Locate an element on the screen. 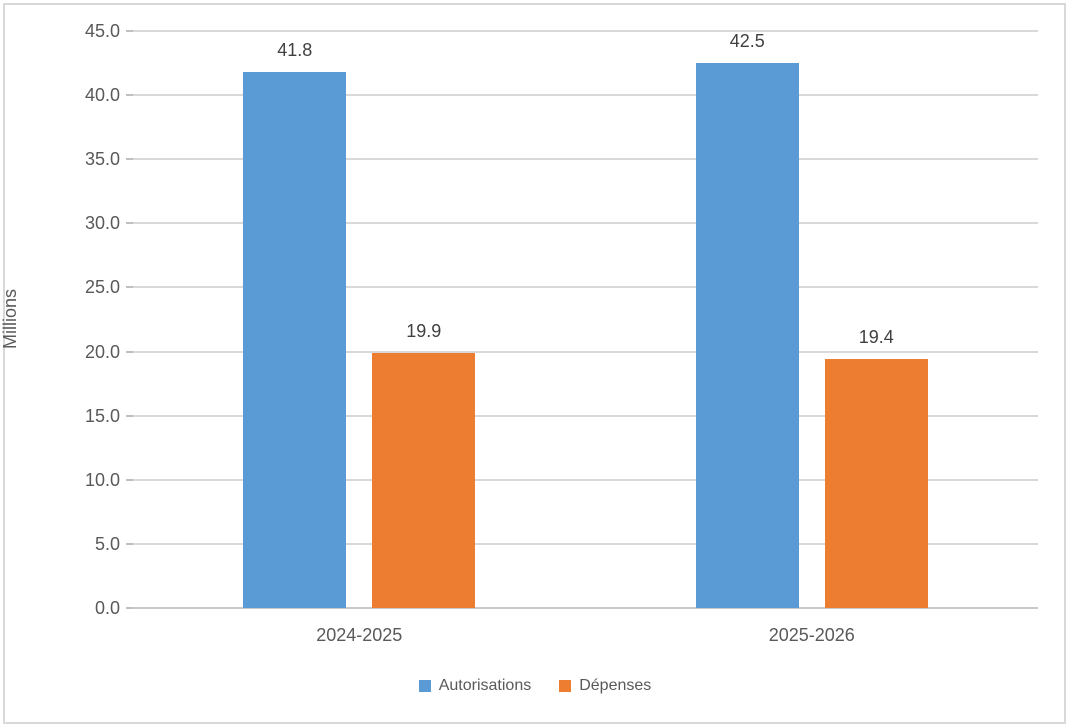 The width and height of the screenshot is (1070, 728). y-tick-label: 10.0 is located at coordinates (102, 479).